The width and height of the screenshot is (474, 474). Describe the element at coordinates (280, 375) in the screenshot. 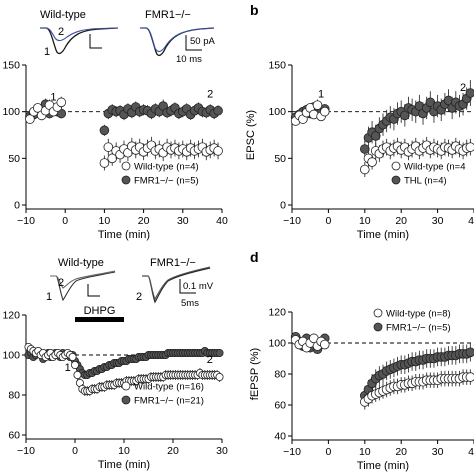

I see `y-tick-label: 80` at that location.